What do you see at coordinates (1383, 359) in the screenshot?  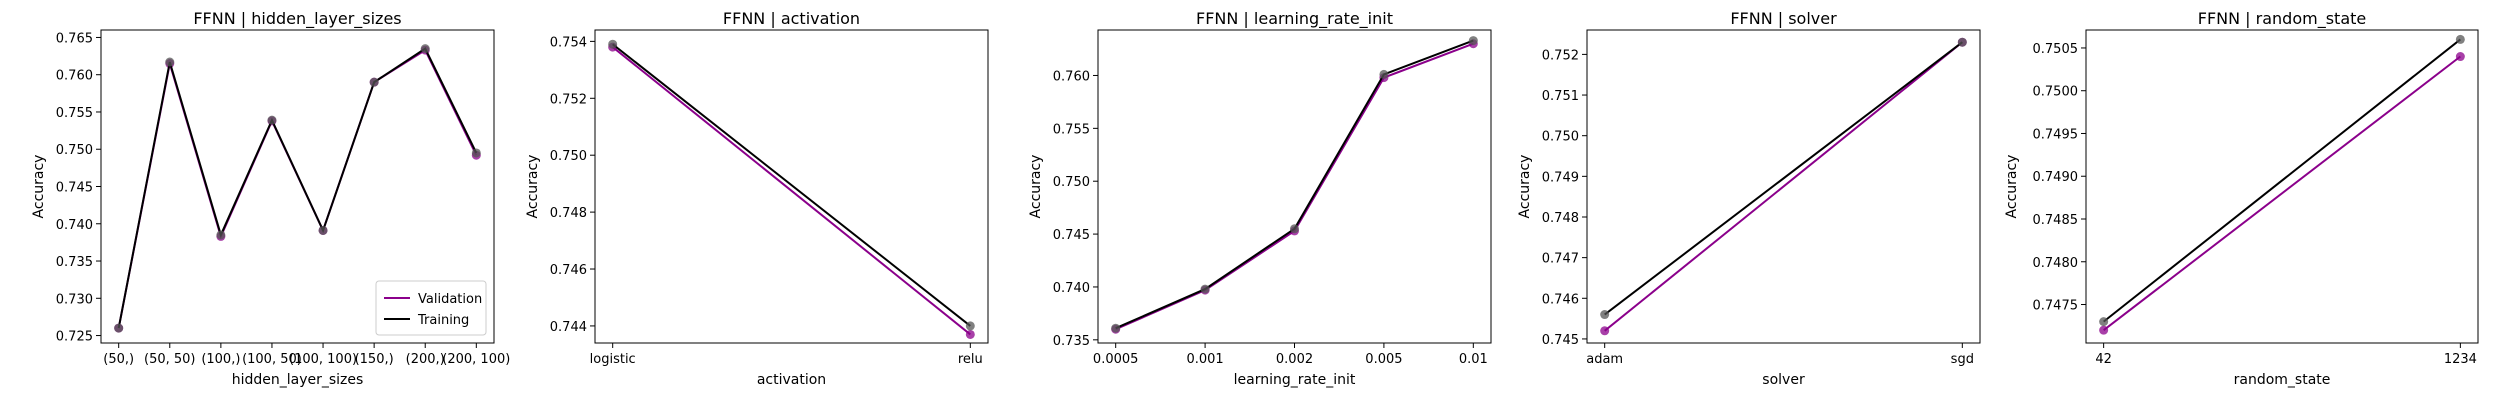 I see `x-tick-label: 0.005` at bounding box center [1383, 359].